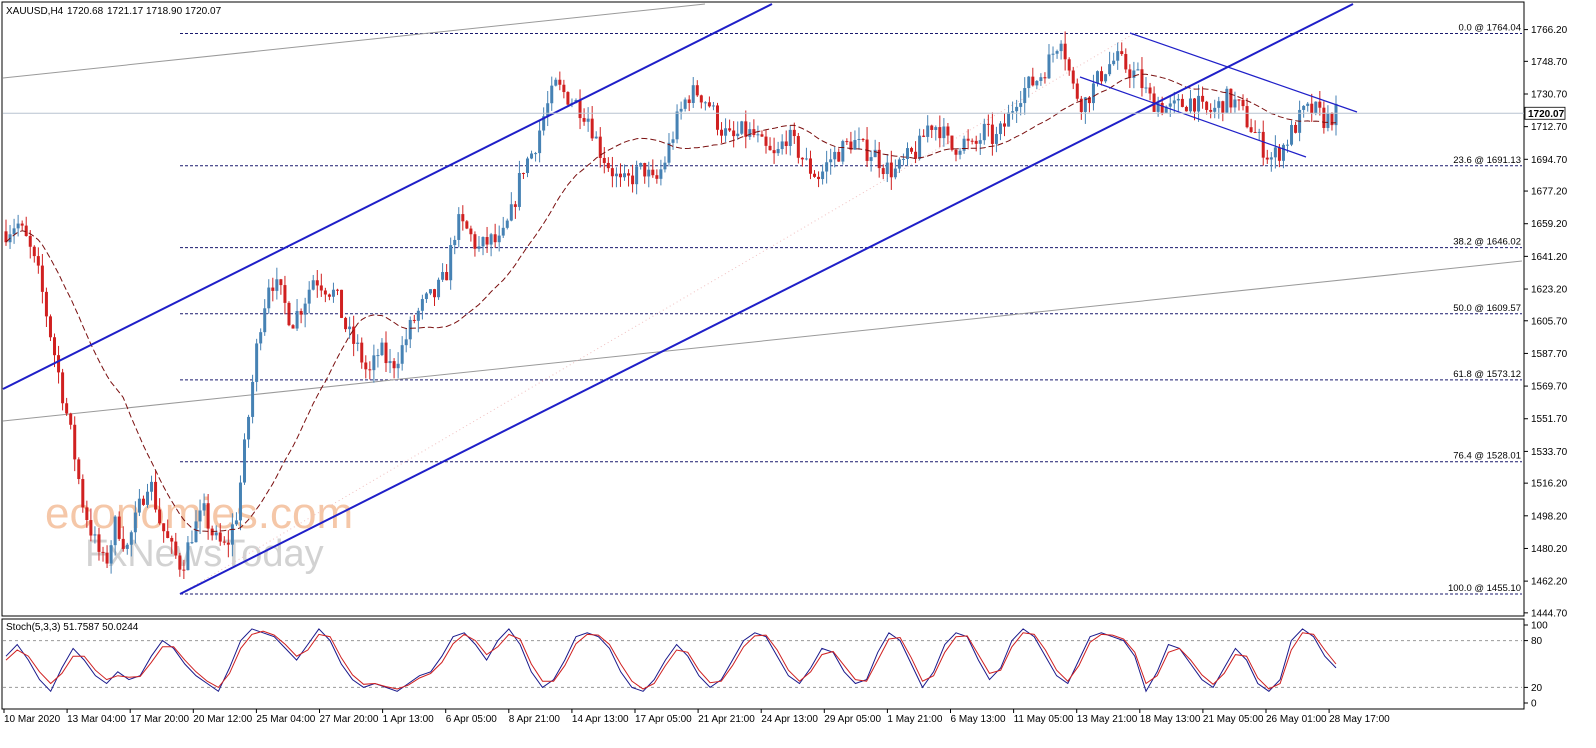 The width and height of the screenshot is (1596, 748). What do you see at coordinates (1549, 419) in the screenshot?
I see `price-tick-label: 1551.70` at bounding box center [1549, 419].